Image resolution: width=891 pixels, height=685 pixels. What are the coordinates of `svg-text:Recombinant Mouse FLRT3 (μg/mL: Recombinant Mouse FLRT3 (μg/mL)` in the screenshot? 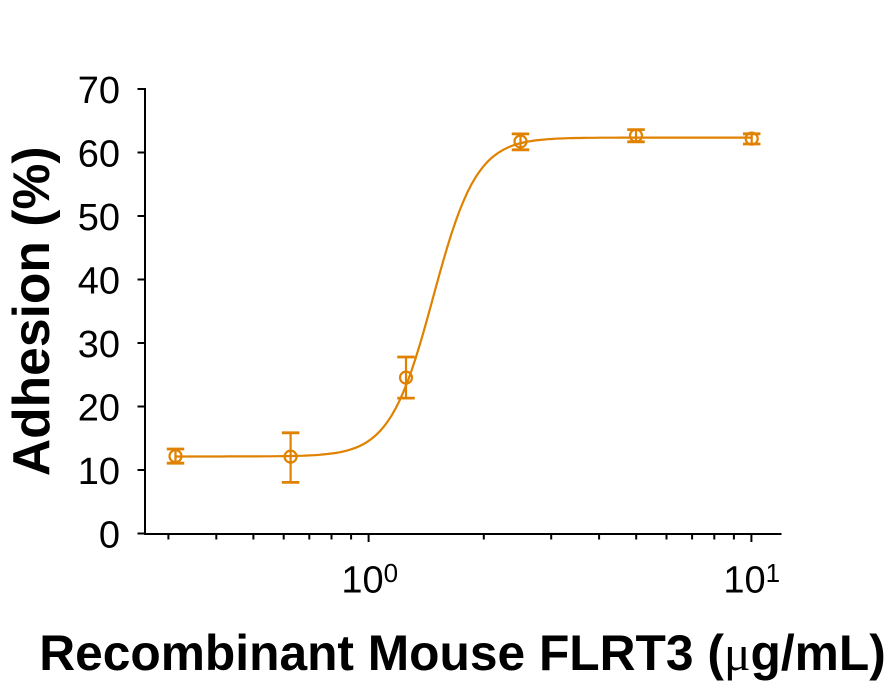 It's located at (462, 653).